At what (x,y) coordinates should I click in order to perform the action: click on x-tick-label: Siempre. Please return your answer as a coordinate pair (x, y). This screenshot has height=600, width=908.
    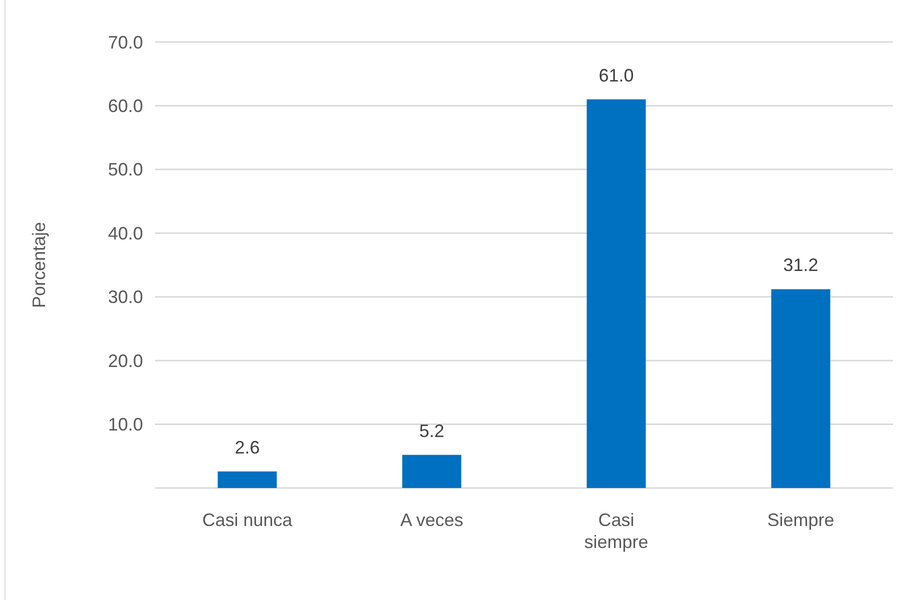
    Looking at the image, I should click on (800, 520).